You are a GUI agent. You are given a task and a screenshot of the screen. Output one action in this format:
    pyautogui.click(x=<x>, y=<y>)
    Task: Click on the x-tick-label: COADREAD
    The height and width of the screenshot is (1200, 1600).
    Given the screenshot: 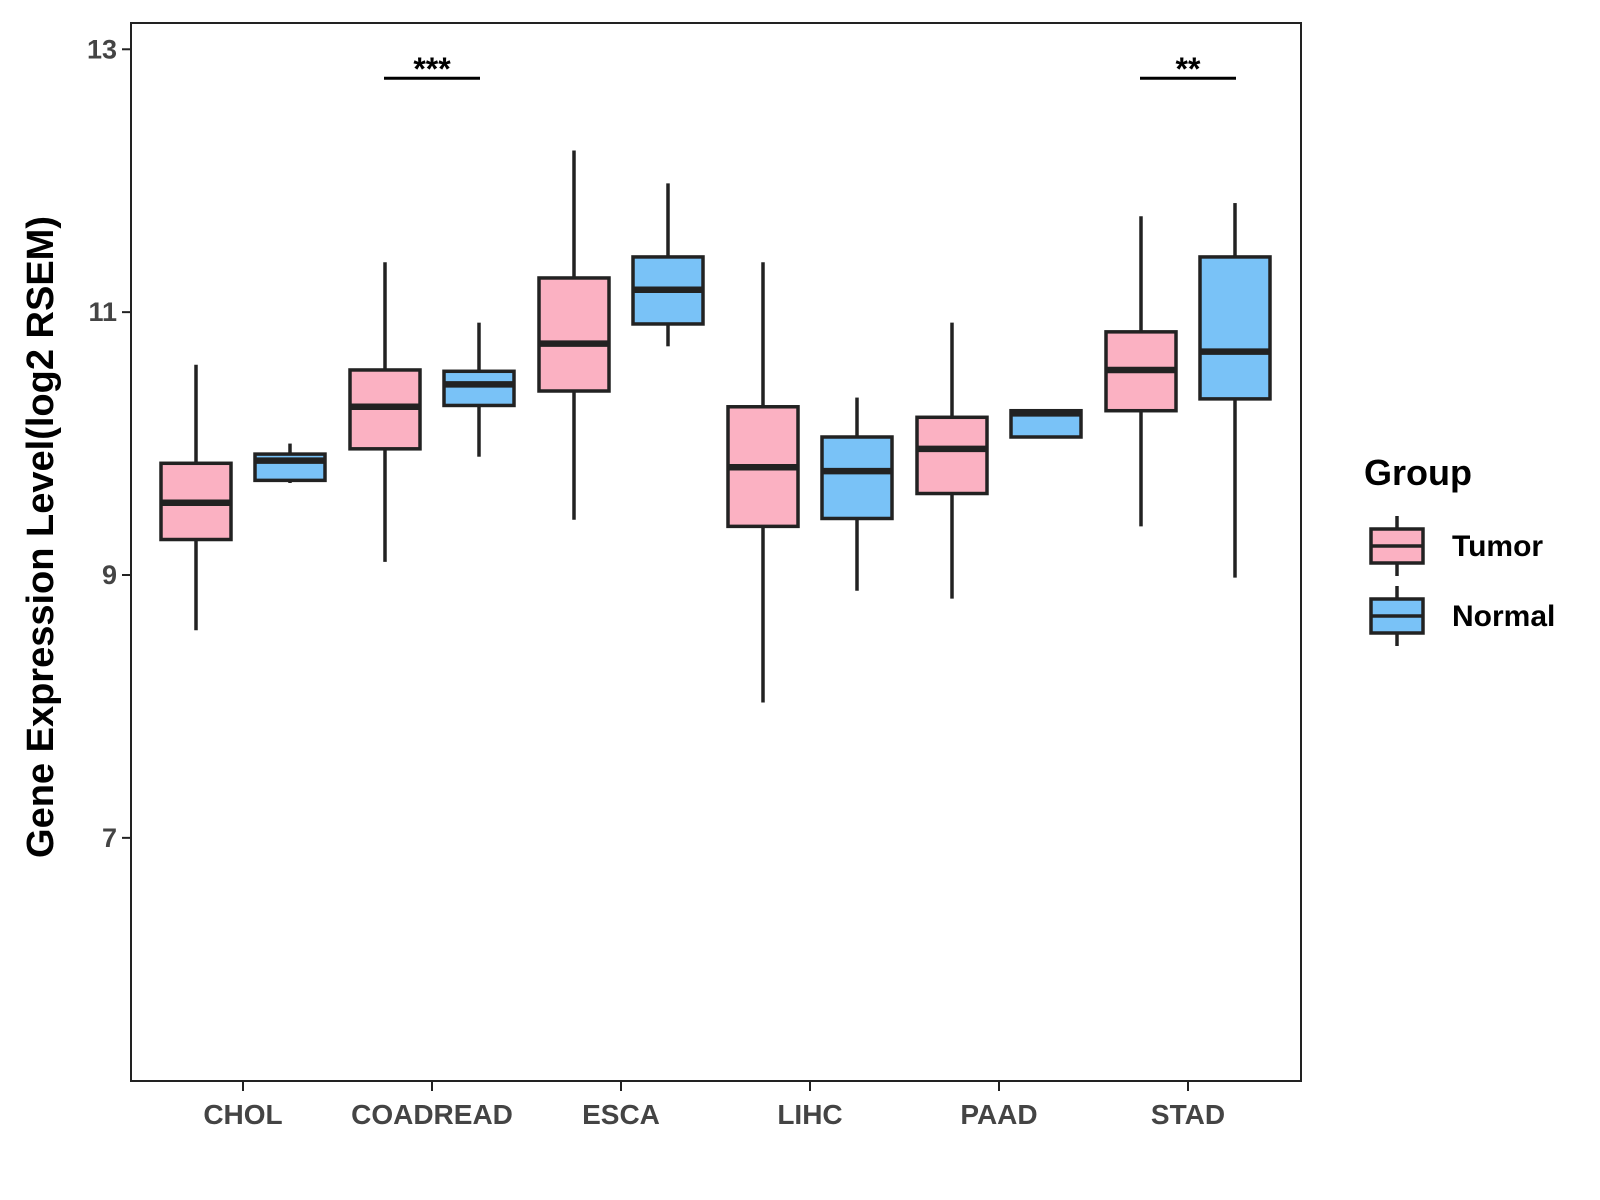 What is the action you would take?
    pyautogui.click(x=432, y=1114)
    